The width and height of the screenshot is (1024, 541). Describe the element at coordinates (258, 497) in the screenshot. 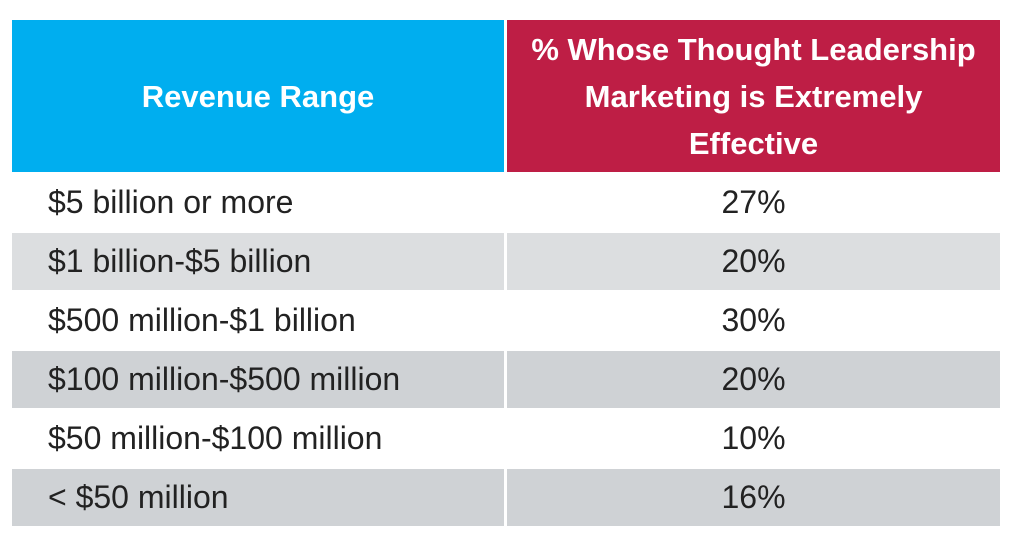

I see `revenue-range-cell: < $50 million` at that location.